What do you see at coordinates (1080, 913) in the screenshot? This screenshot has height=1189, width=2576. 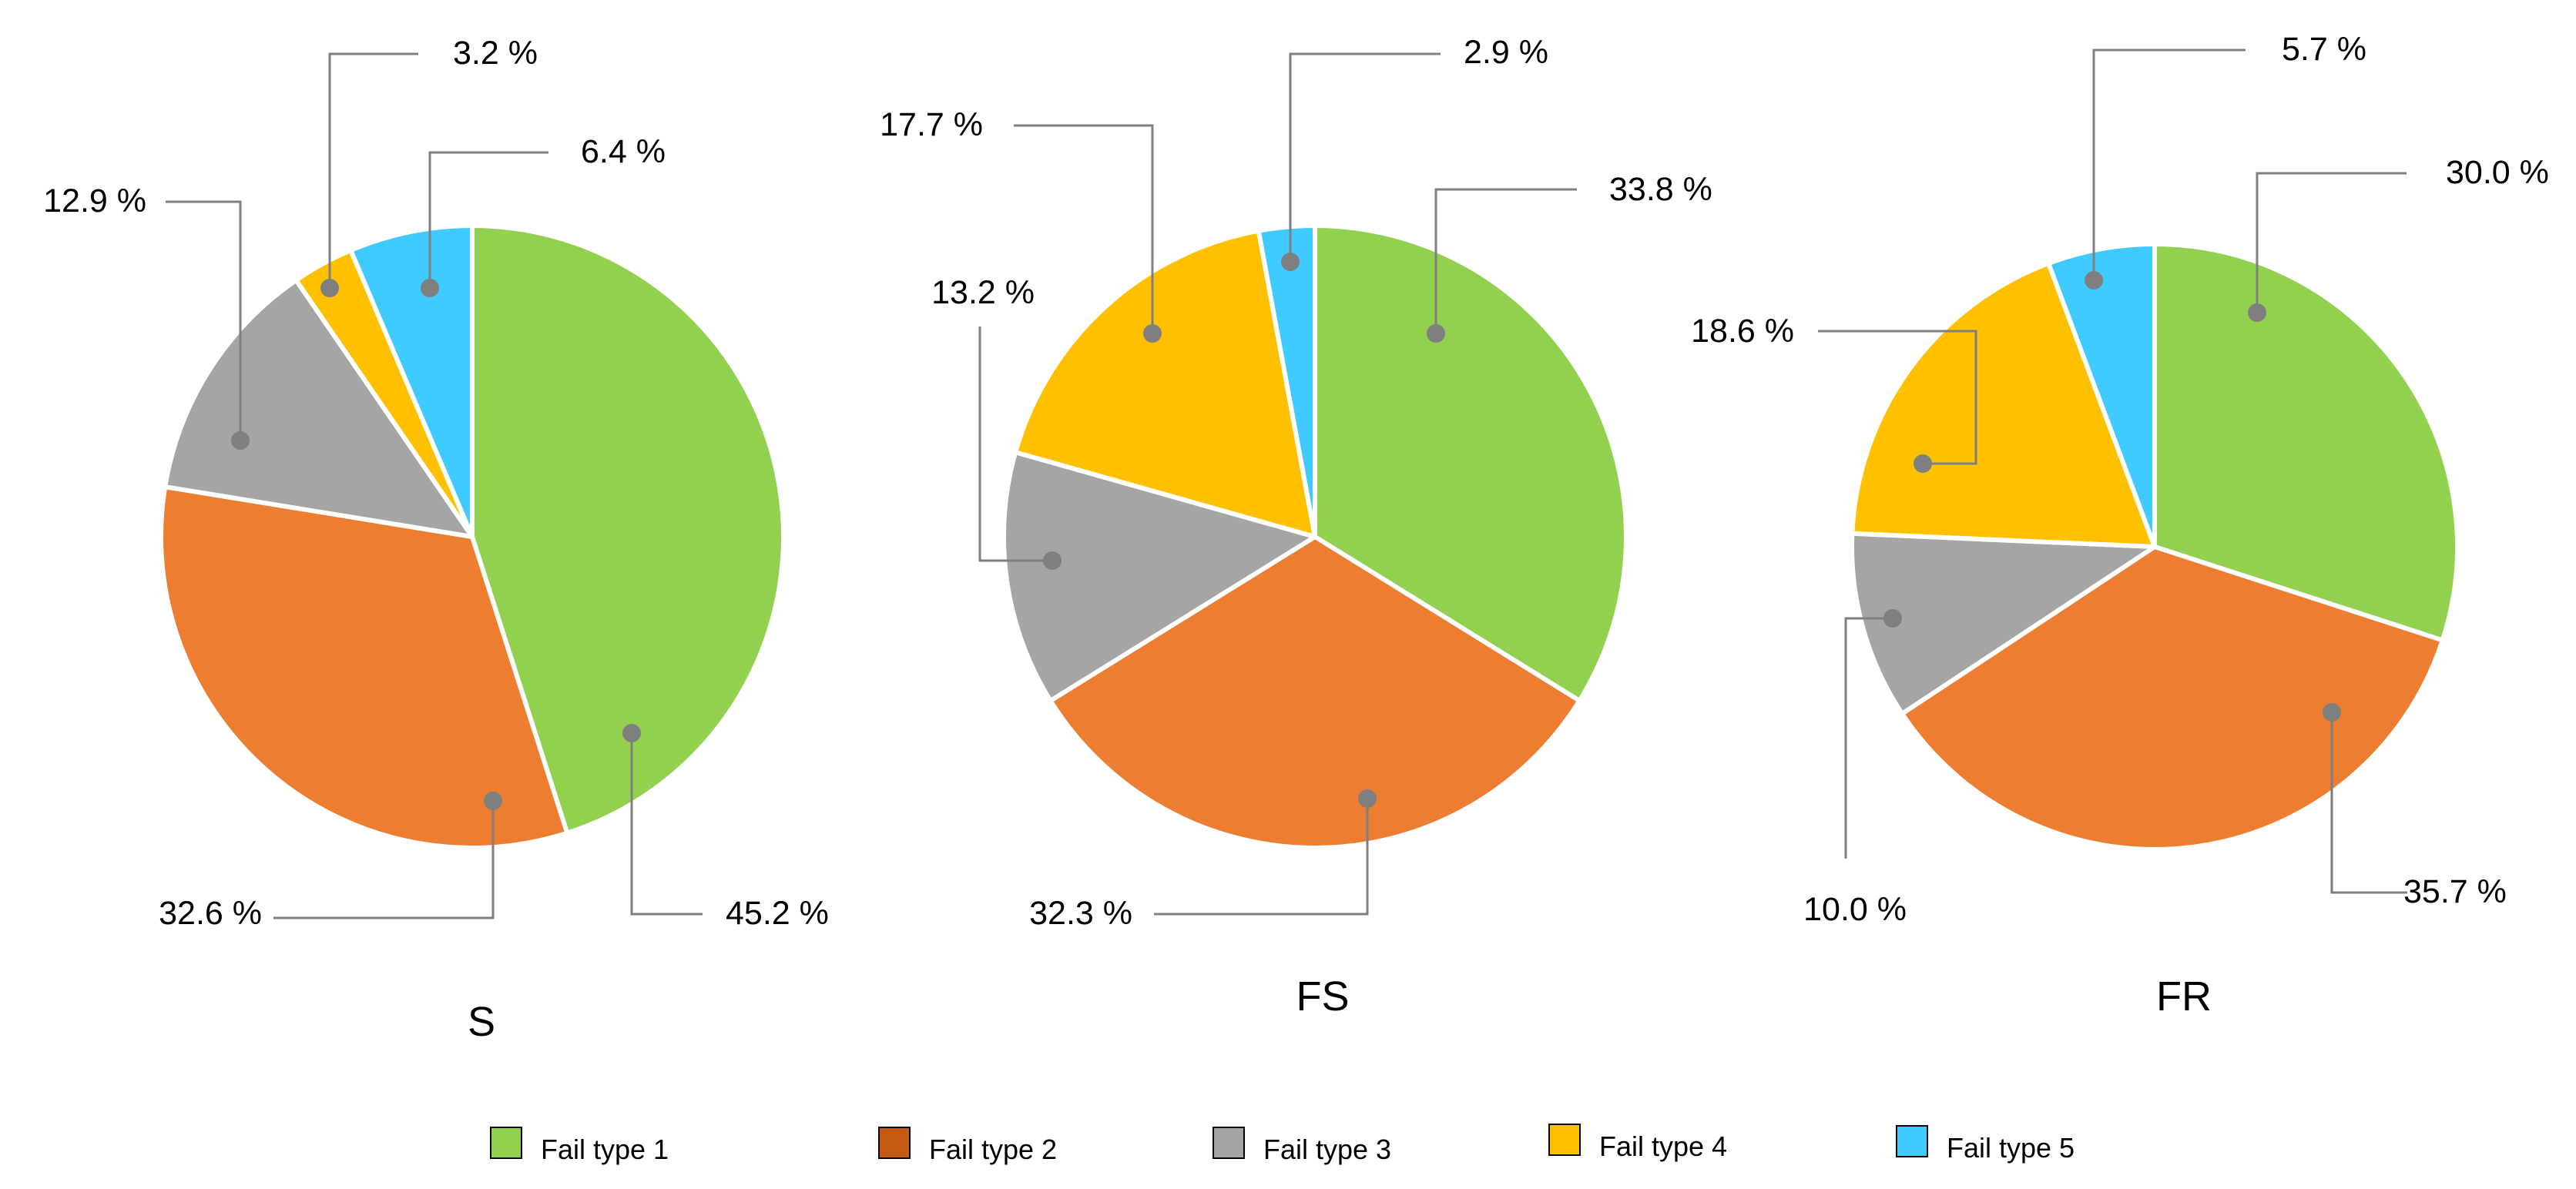 I see `pie-fs-value-label-fail-type-2: 32.3 %` at bounding box center [1080, 913].